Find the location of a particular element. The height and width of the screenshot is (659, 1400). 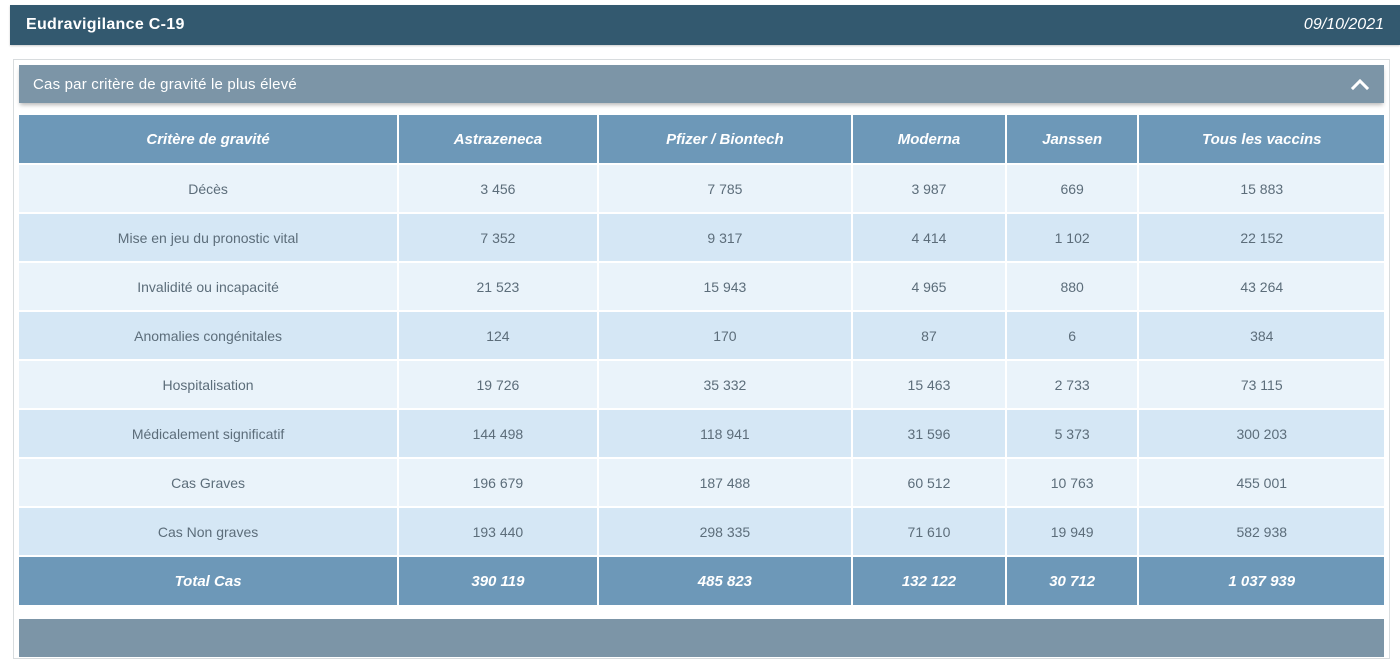

cell: 187 488 is located at coordinates (726, 483).